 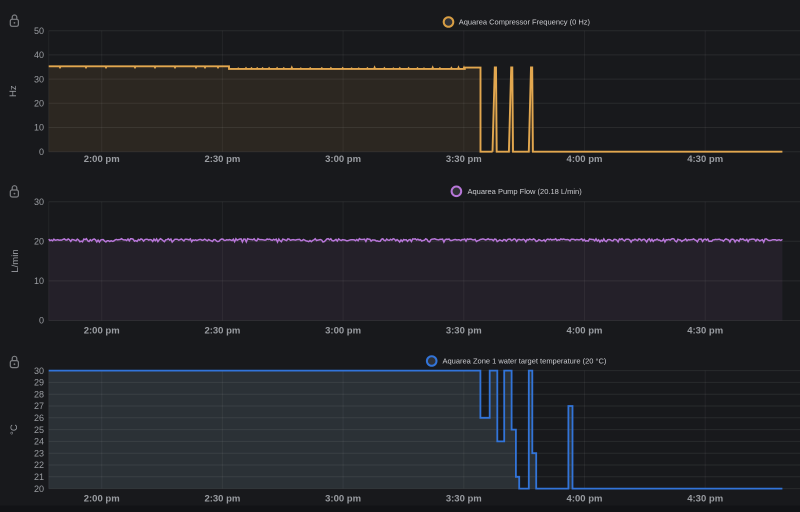 I want to click on svg-text: 22, so click(x=39, y=465).